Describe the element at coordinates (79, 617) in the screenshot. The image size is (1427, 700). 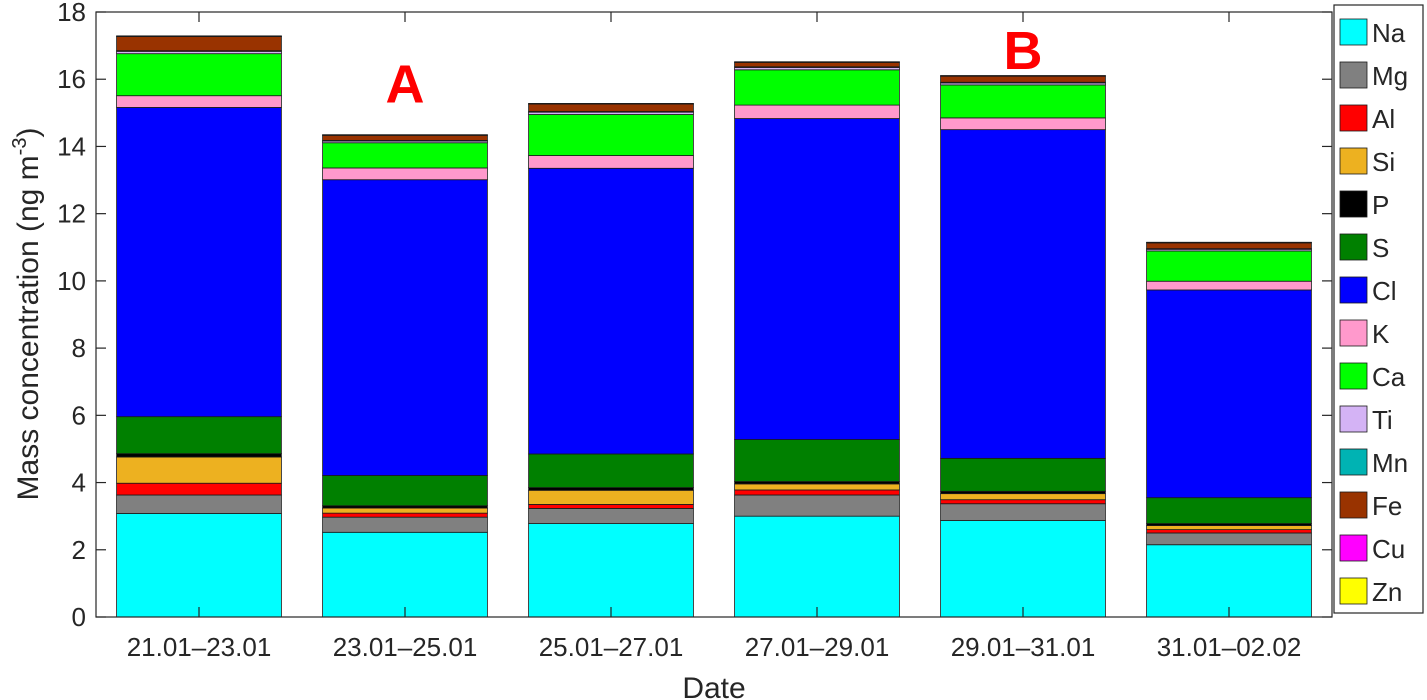
I see `y-tick-label-0: 0` at that location.